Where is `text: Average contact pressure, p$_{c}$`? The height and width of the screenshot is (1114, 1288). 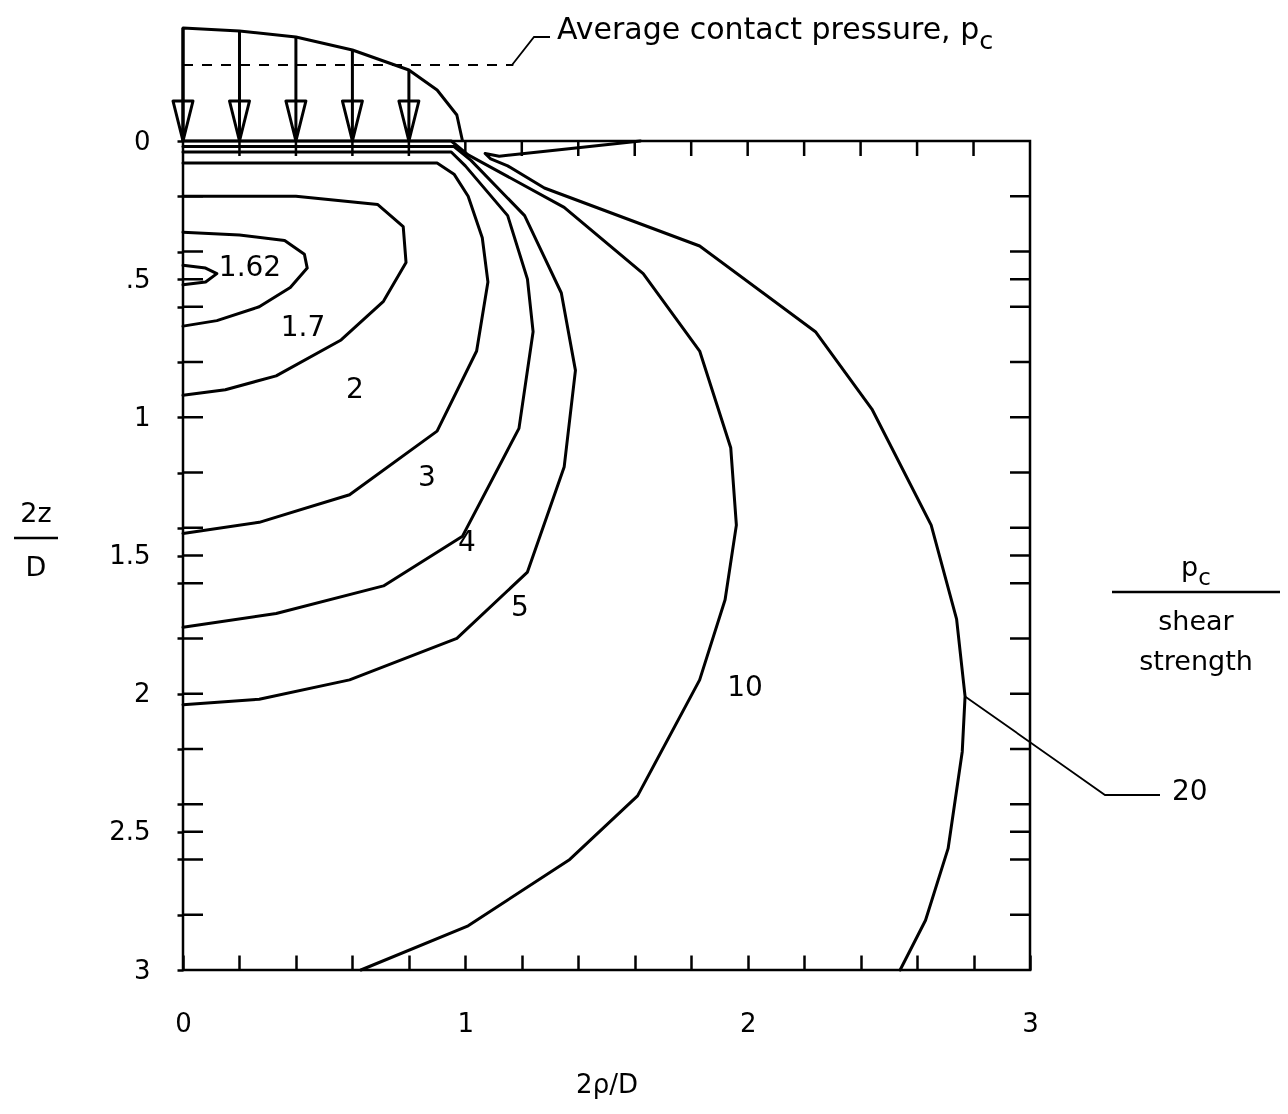 text: Average contact pressure, p$_{c}$ is located at coordinates (775, 32).